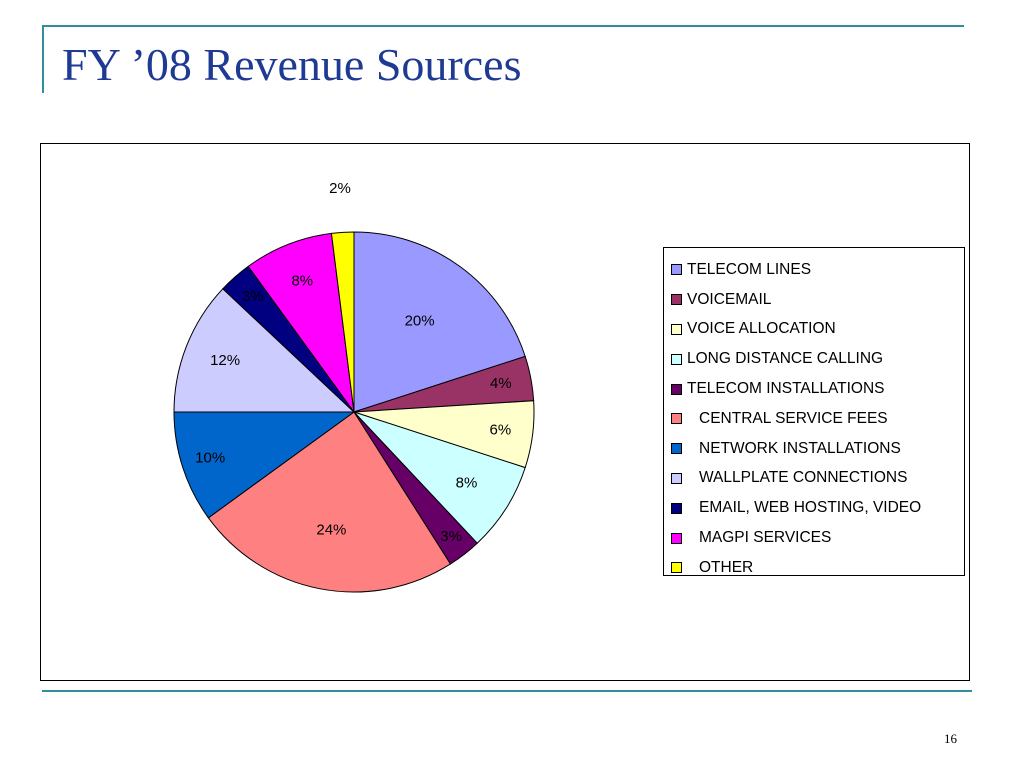 The width and height of the screenshot is (1024, 768). What do you see at coordinates (726, 567) in the screenshot?
I see `legend-label: OTHER` at bounding box center [726, 567].